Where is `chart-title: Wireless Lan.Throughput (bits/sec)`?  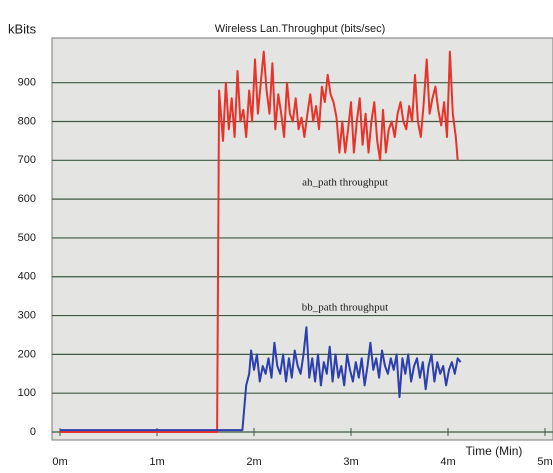
chart-title: Wireless Lan.Throughput (bits/sec) is located at coordinates (300, 29).